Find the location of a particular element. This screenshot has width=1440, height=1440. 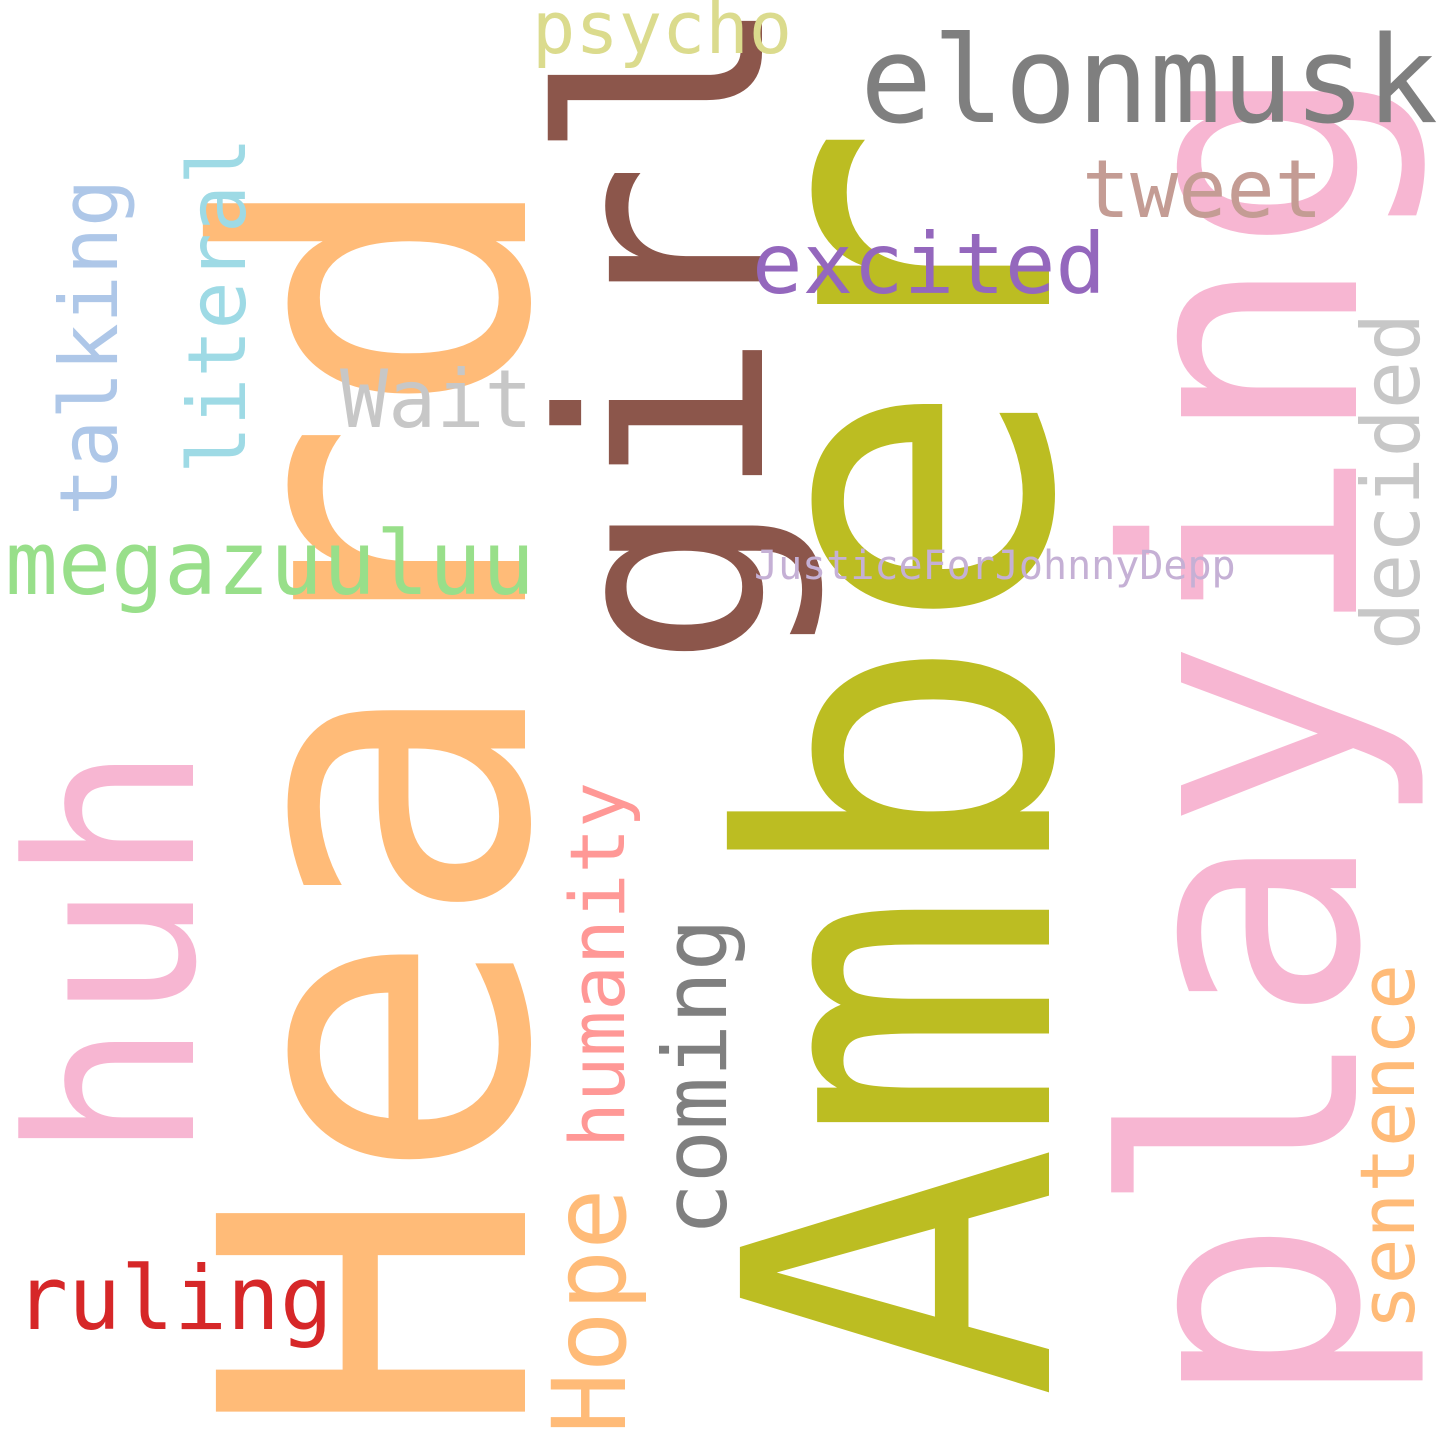

word-excited: excited is located at coordinates (929, 264).